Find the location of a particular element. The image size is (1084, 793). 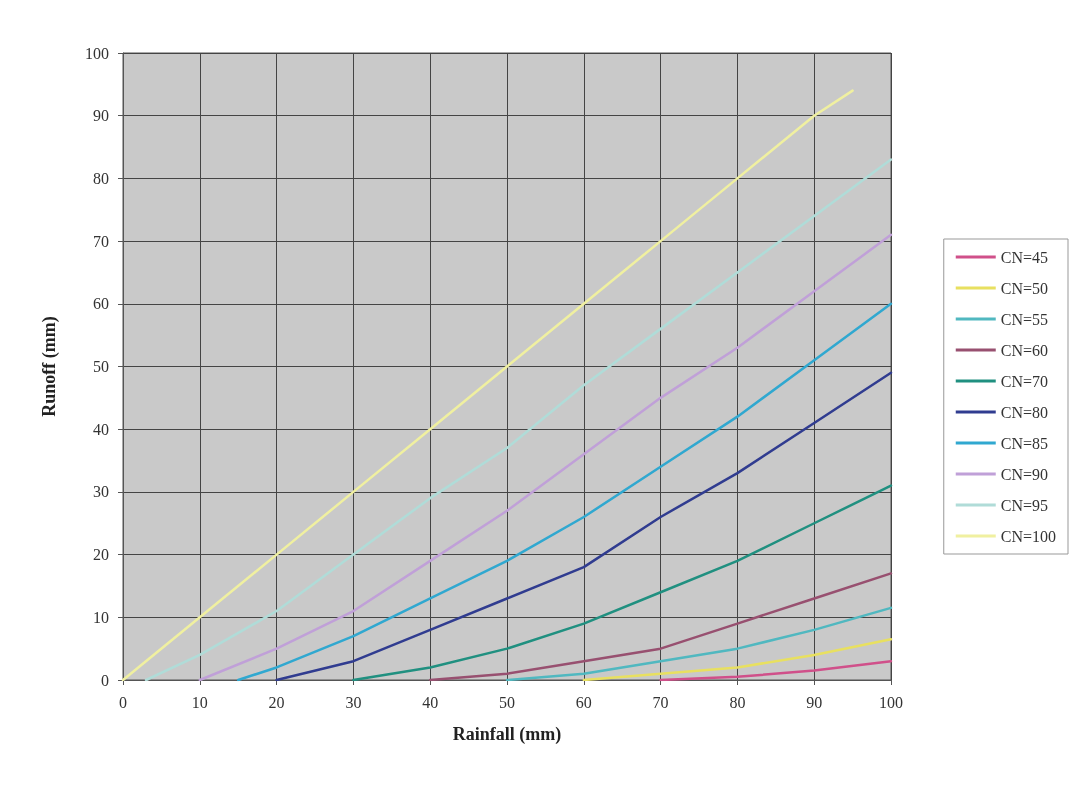

legend-label: CN=70 is located at coordinates (1024, 381).